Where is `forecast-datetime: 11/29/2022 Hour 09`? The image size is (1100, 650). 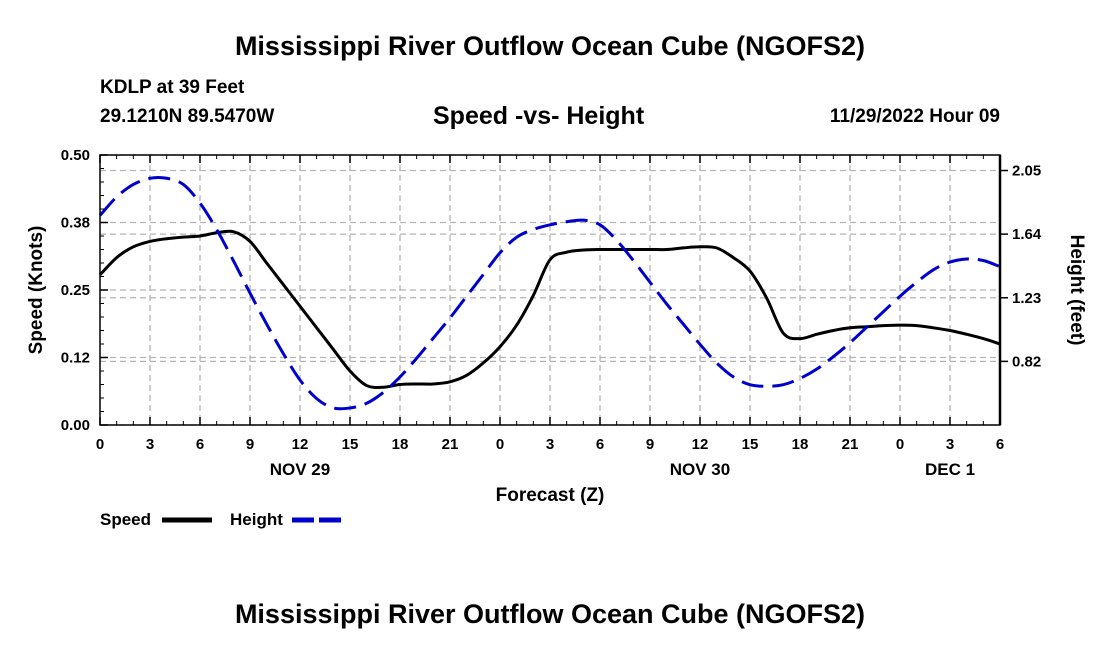
forecast-datetime: 11/29/2022 Hour 09 is located at coordinates (914, 116).